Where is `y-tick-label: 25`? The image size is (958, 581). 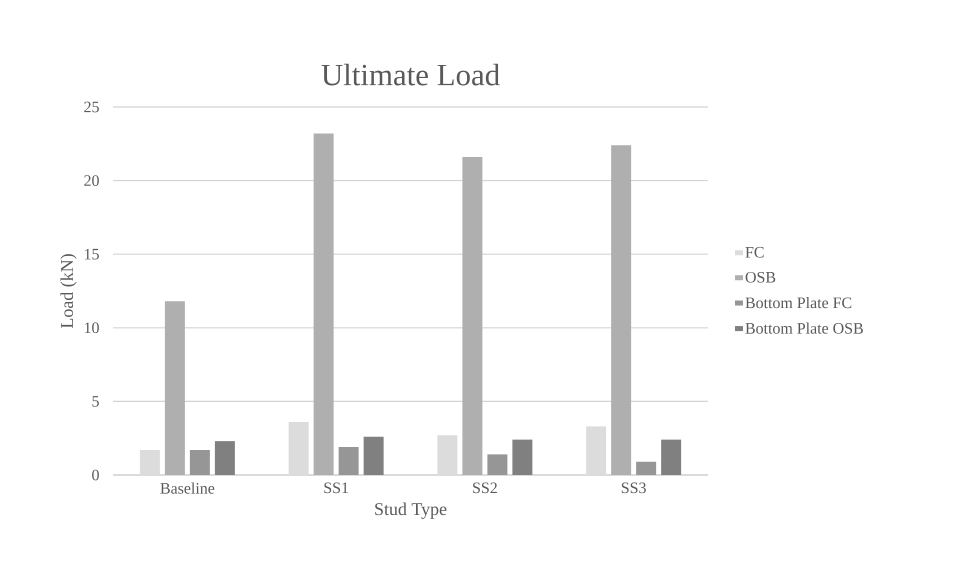 y-tick-label: 25 is located at coordinates (91, 107).